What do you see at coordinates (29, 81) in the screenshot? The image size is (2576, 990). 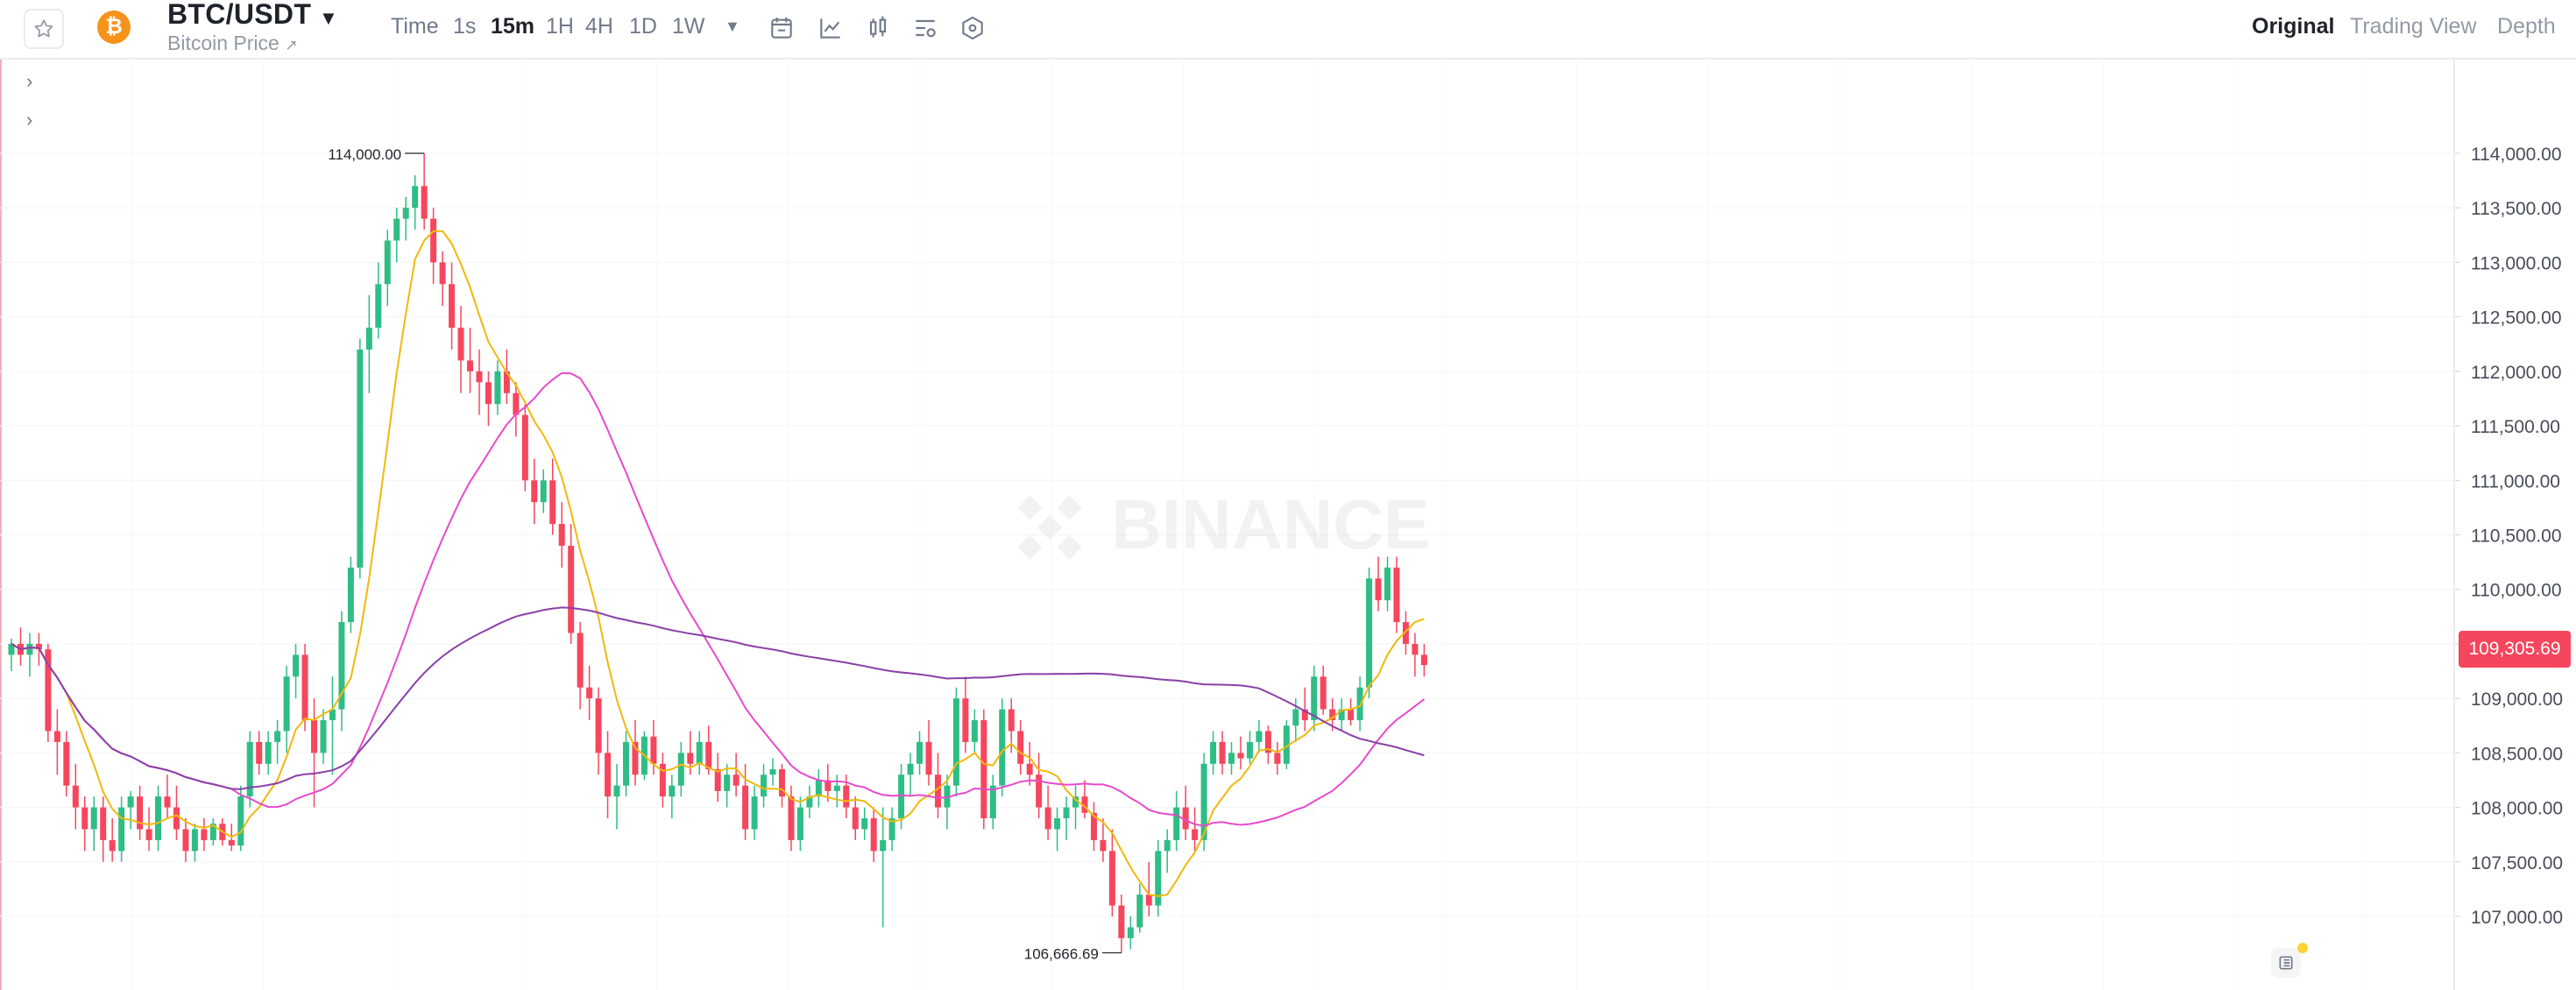 I see `expand-panel-chevron-icon: ›` at bounding box center [29, 81].